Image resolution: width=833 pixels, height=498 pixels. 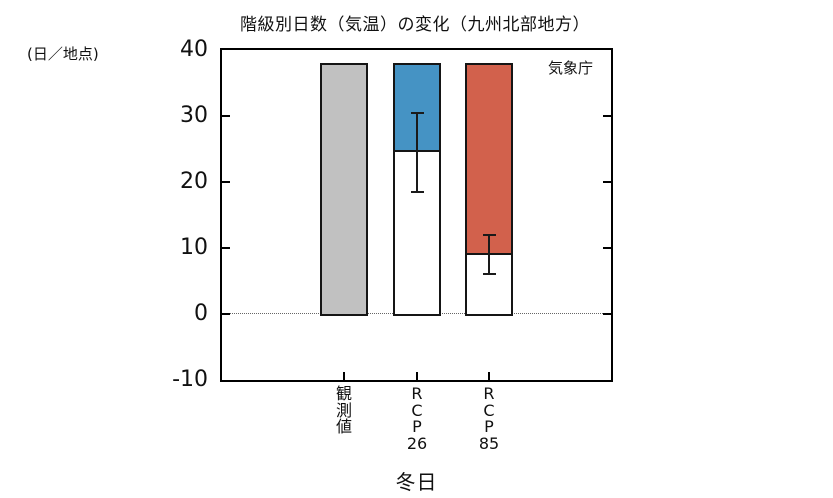 What do you see at coordinates (194, 247) in the screenshot?
I see `y-tick-label-10: 10` at bounding box center [194, 247].